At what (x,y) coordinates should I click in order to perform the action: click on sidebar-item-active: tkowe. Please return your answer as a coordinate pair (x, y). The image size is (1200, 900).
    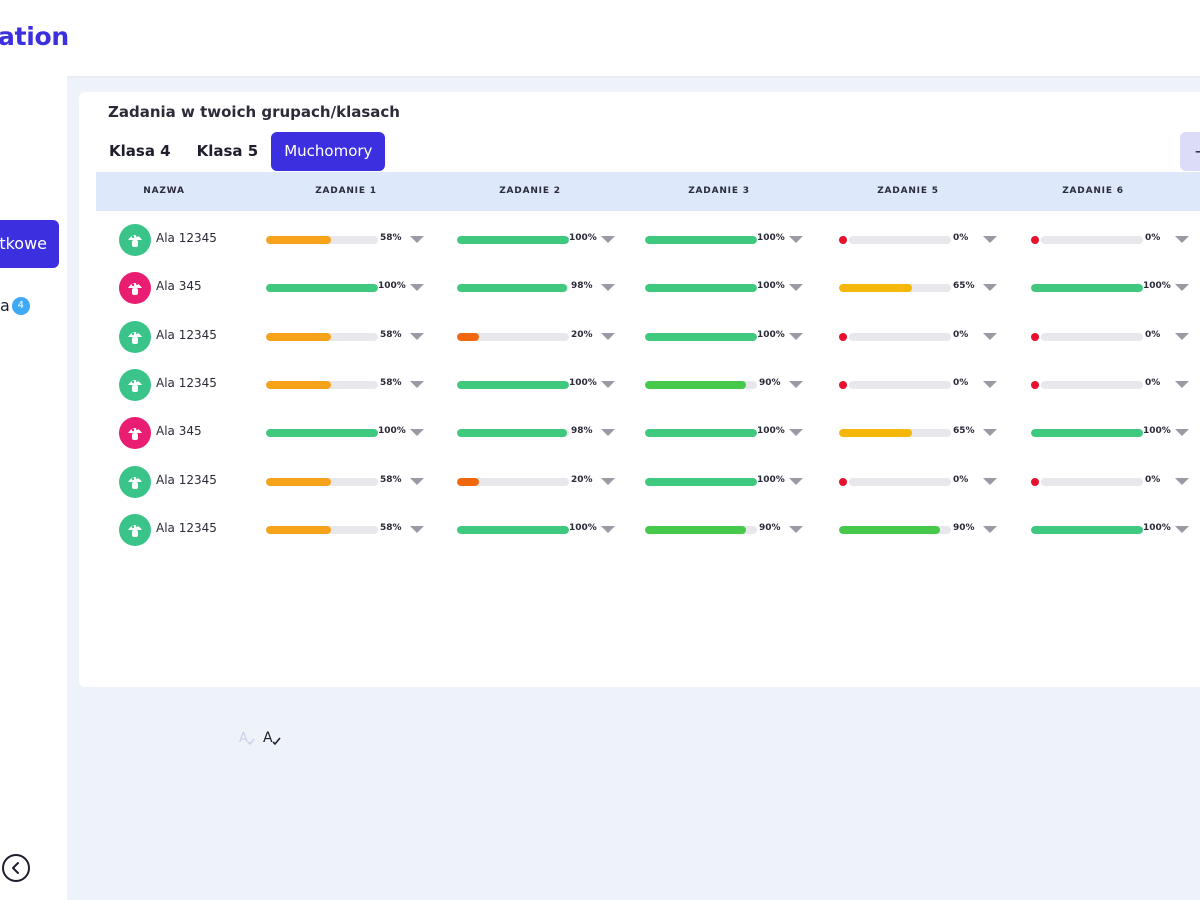
    Looking at the image, I should click on (29, 244).